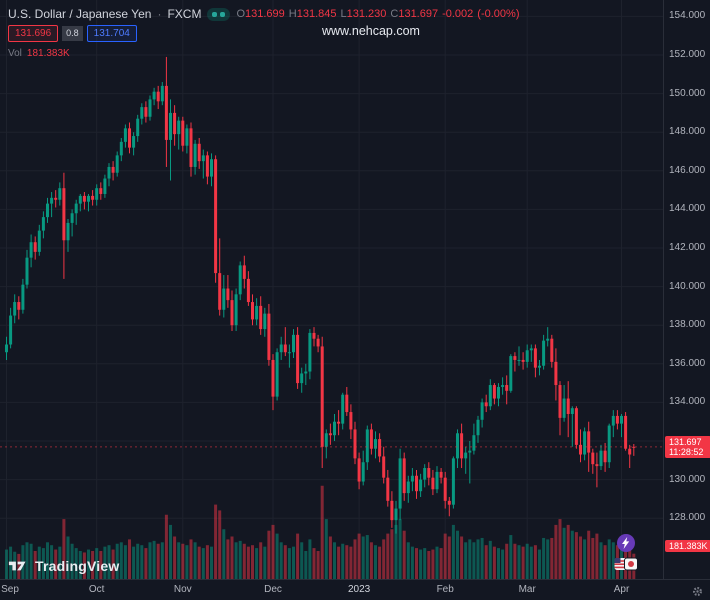 The width and height of the screenshot is (710, 600). Describe the element at coordinates (343, 14) in the screenshot. I see `low-label: L` at that location.